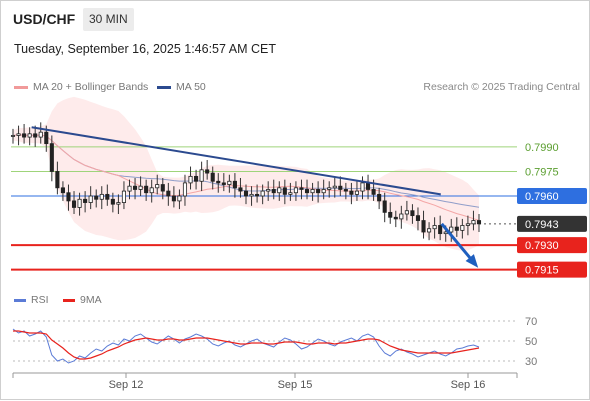 Image resolution: width=590 pixels, height=401 pixels. Describe the element at coordinates (472, 261) in the screenshot. I see `forecast-arrow-head` at that location.